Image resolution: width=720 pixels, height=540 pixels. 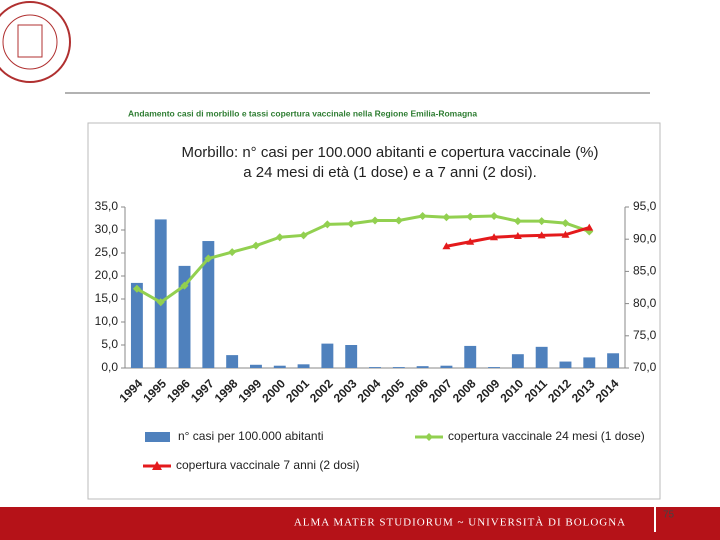 What do you see at coordinates (645, 238) in the screenshot?
I see `y2-tick-label: 90,0` at bounding box center [645, 238].